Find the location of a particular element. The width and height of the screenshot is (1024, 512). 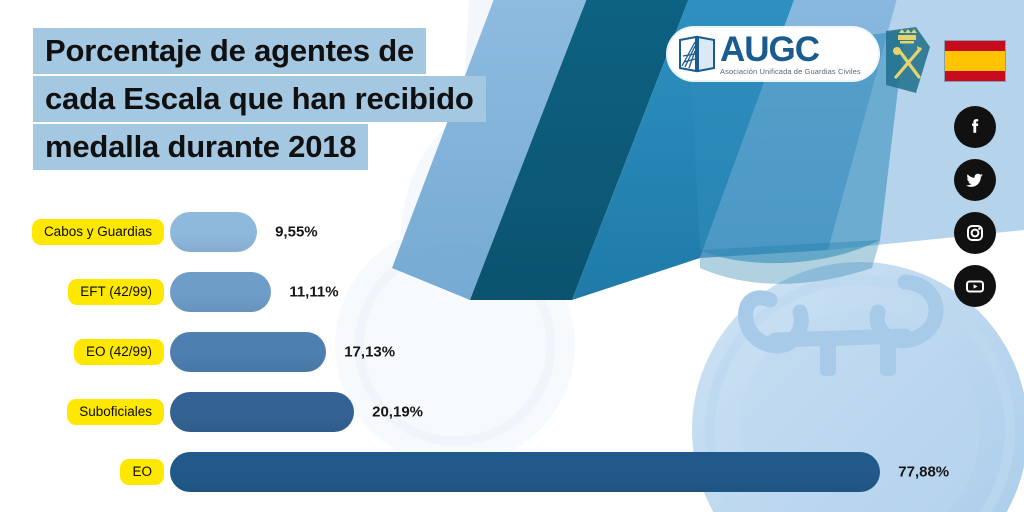

category-label: EO is located at coordinates (142, 472).